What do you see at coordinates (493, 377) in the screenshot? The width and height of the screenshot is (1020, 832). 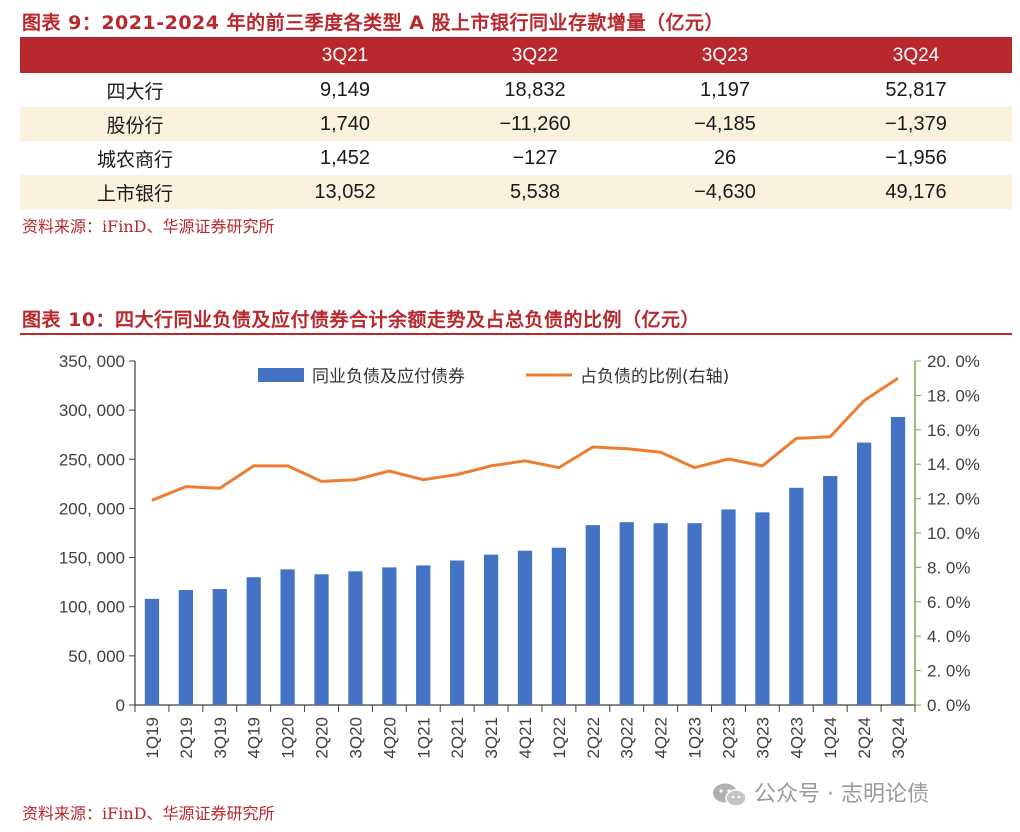 I see `chart-legend: 同业负债及应付债券 占负债的比例(右轴)` at bounding box center [493, 377].